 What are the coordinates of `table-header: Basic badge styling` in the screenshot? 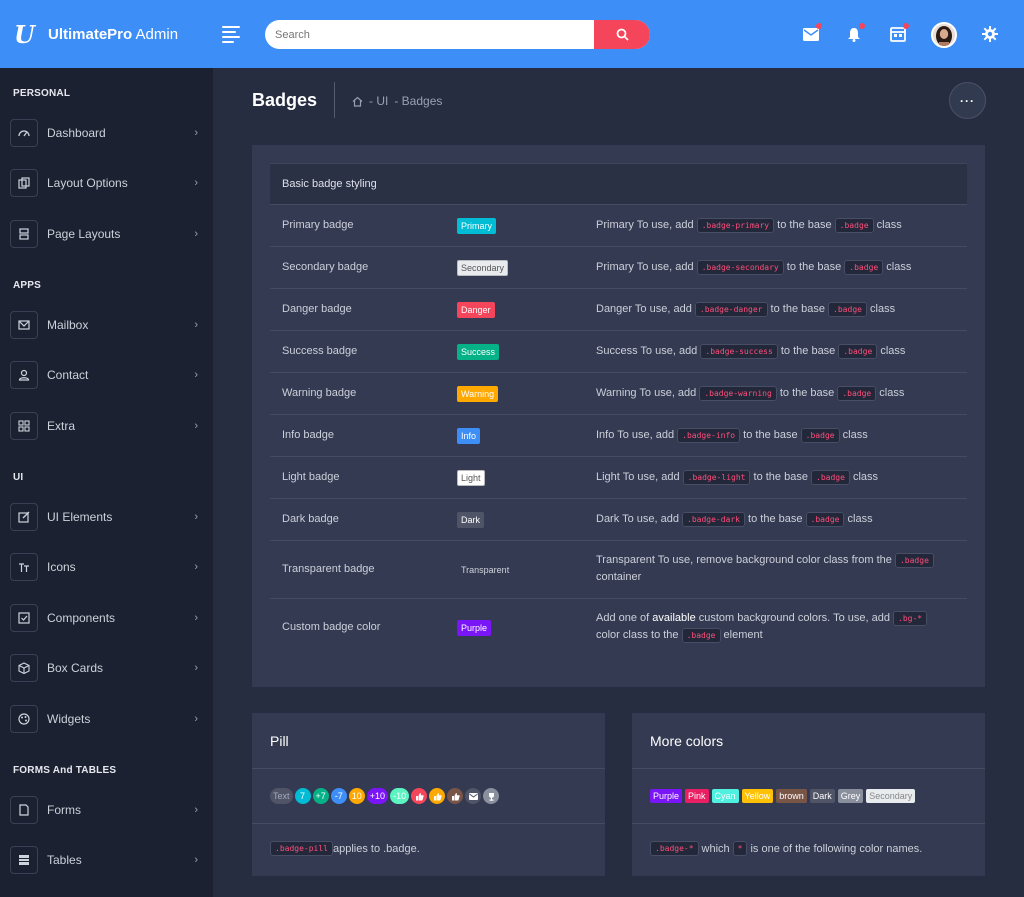 It's located at (618, 184).